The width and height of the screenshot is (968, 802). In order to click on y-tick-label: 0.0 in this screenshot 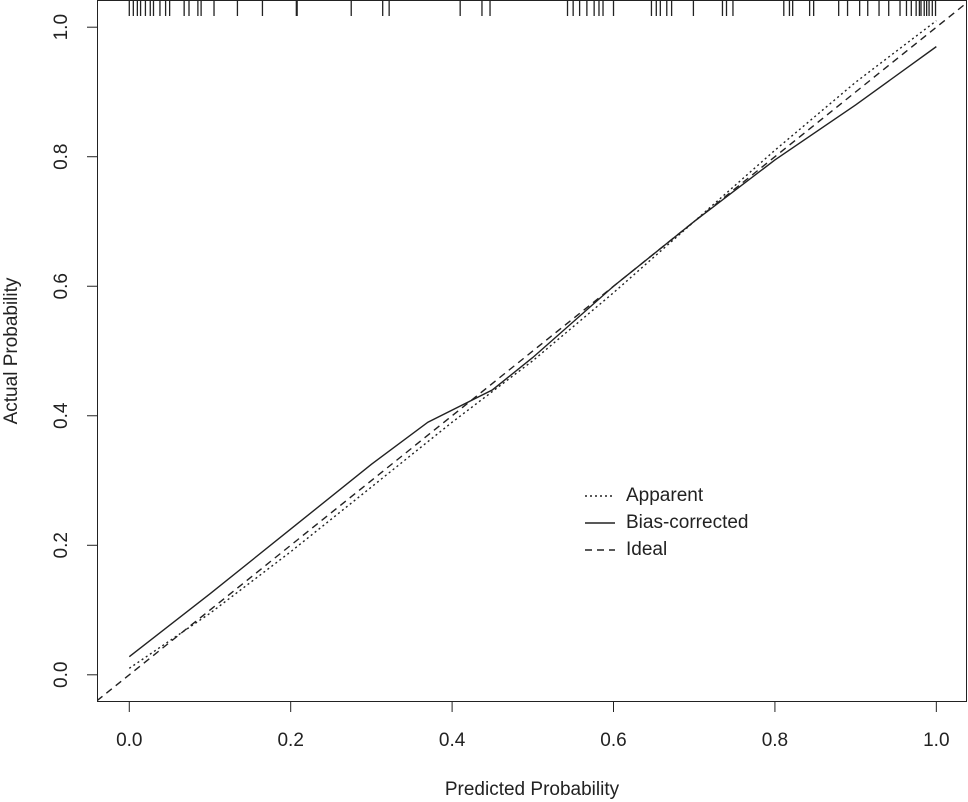, I will do `click(61, 675)`.